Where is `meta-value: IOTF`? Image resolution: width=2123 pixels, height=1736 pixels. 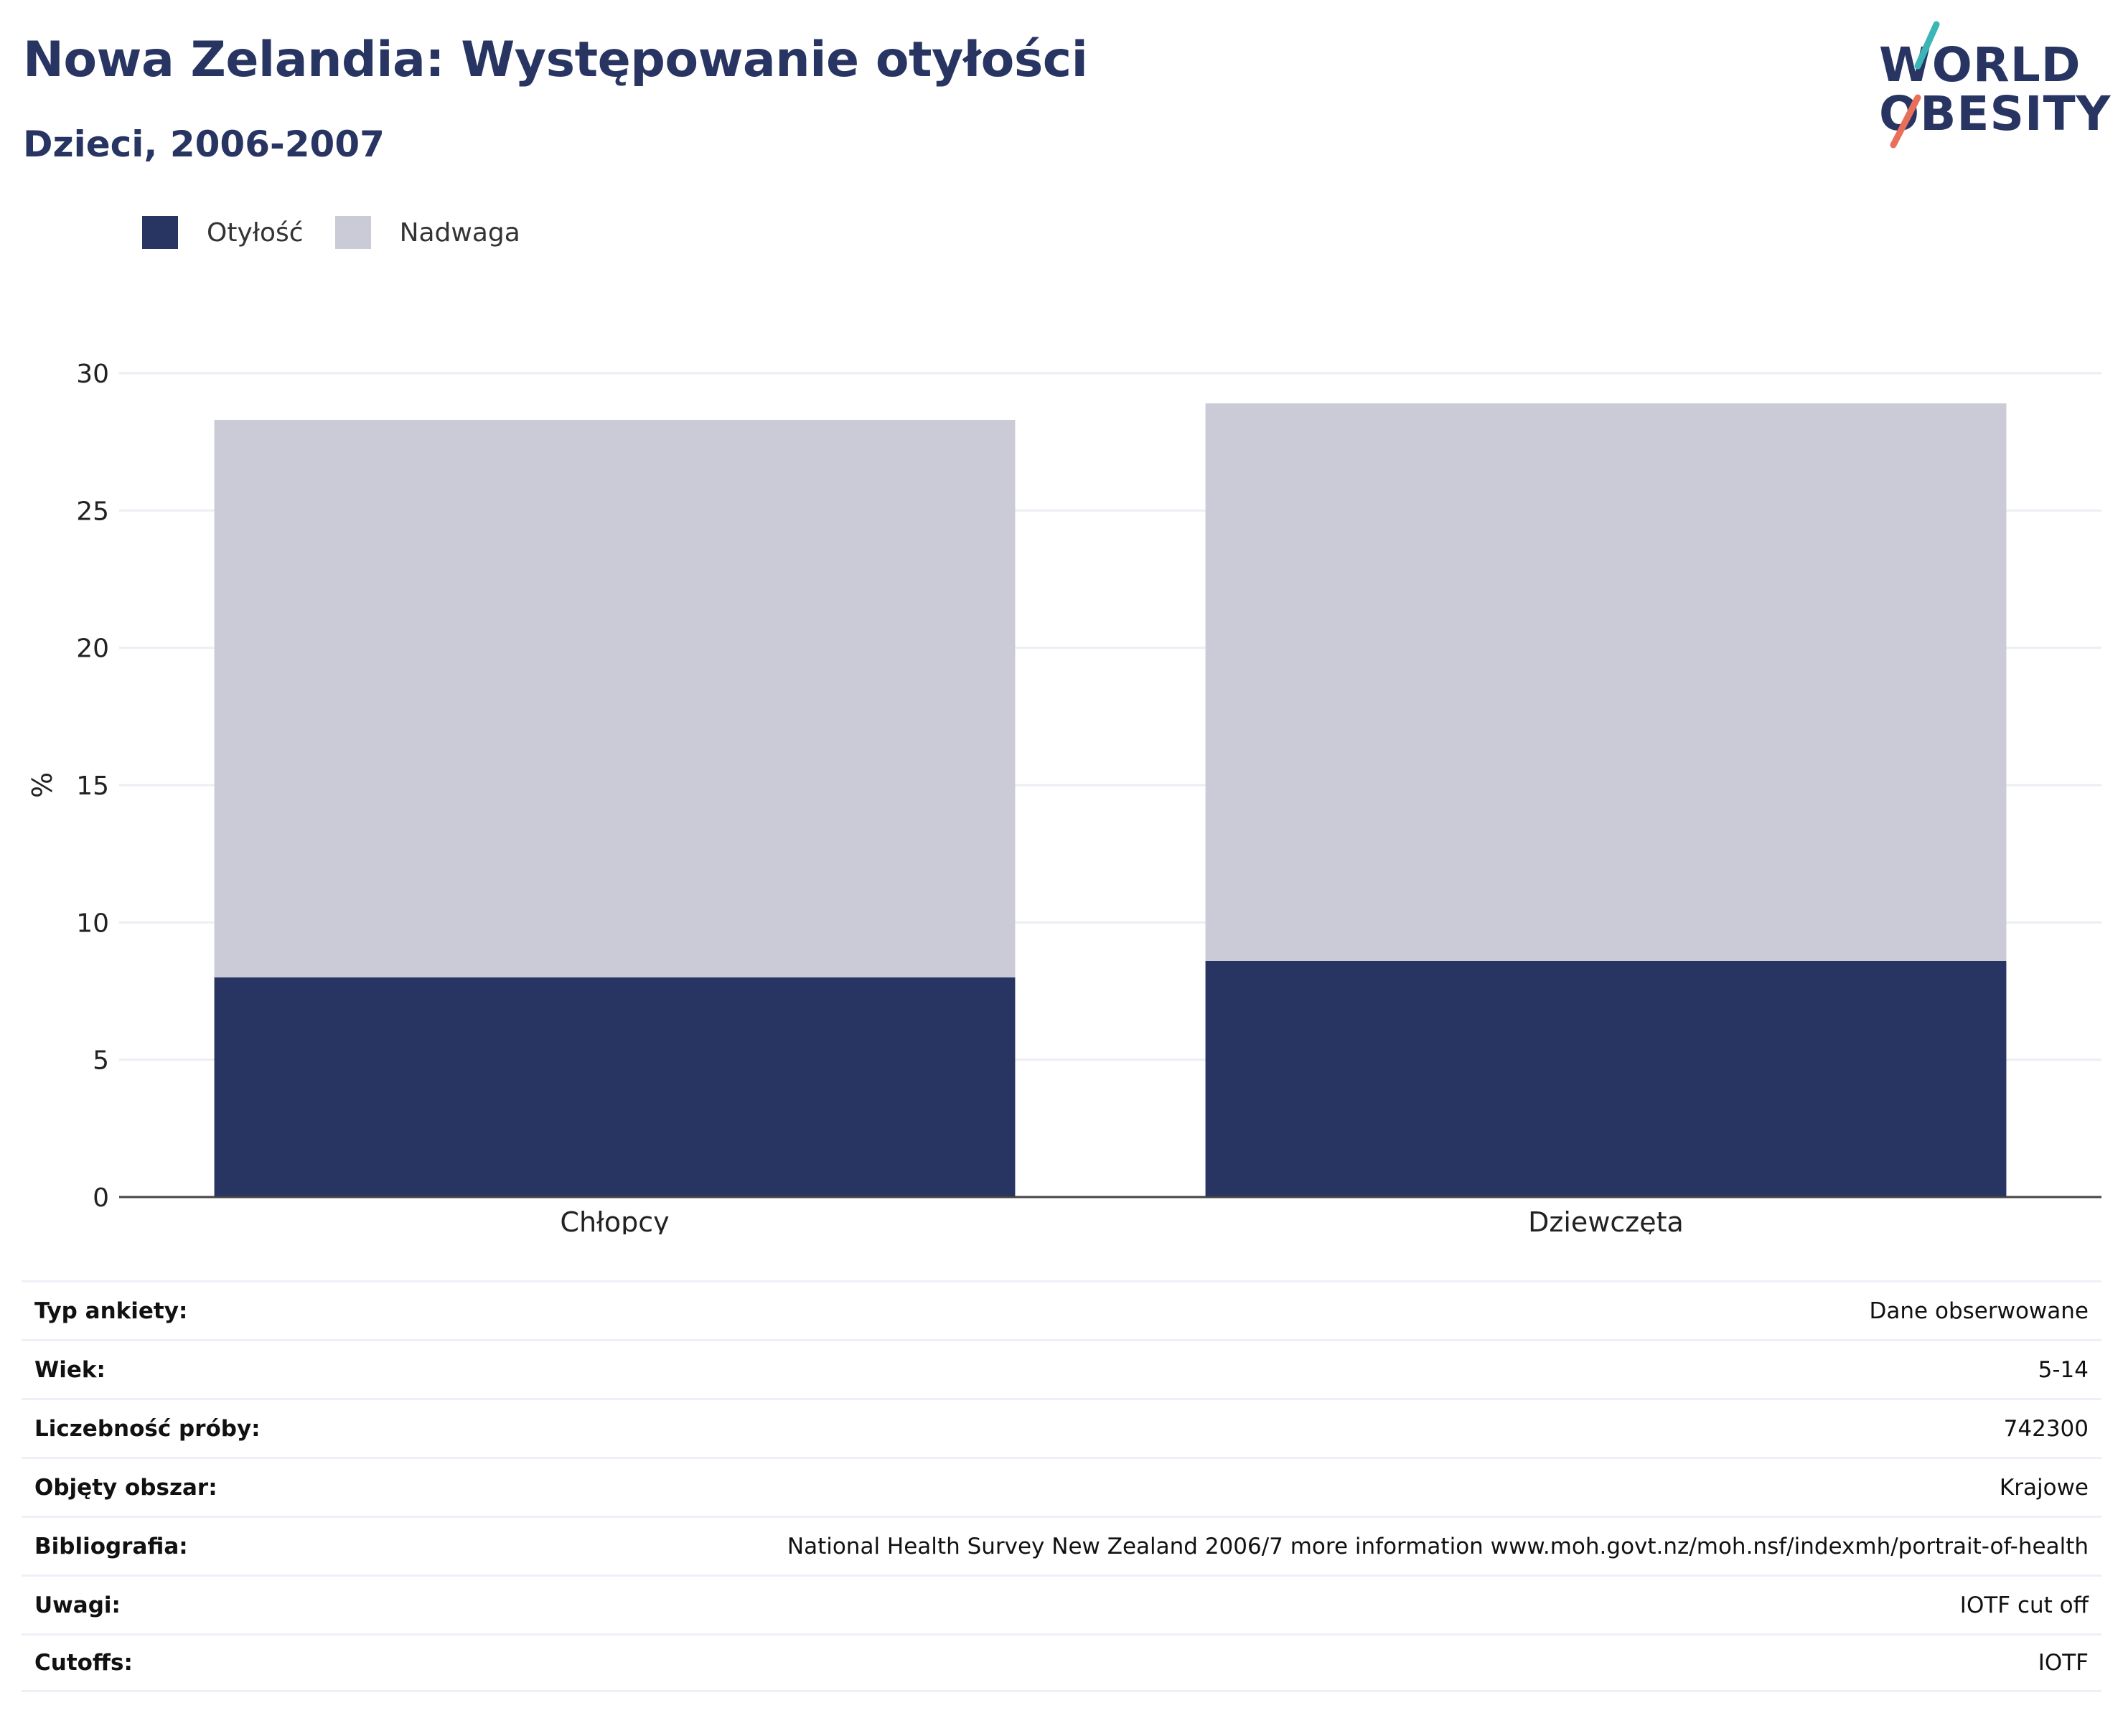 meta-value: IOTF is located at coordinates (2063, 1663).